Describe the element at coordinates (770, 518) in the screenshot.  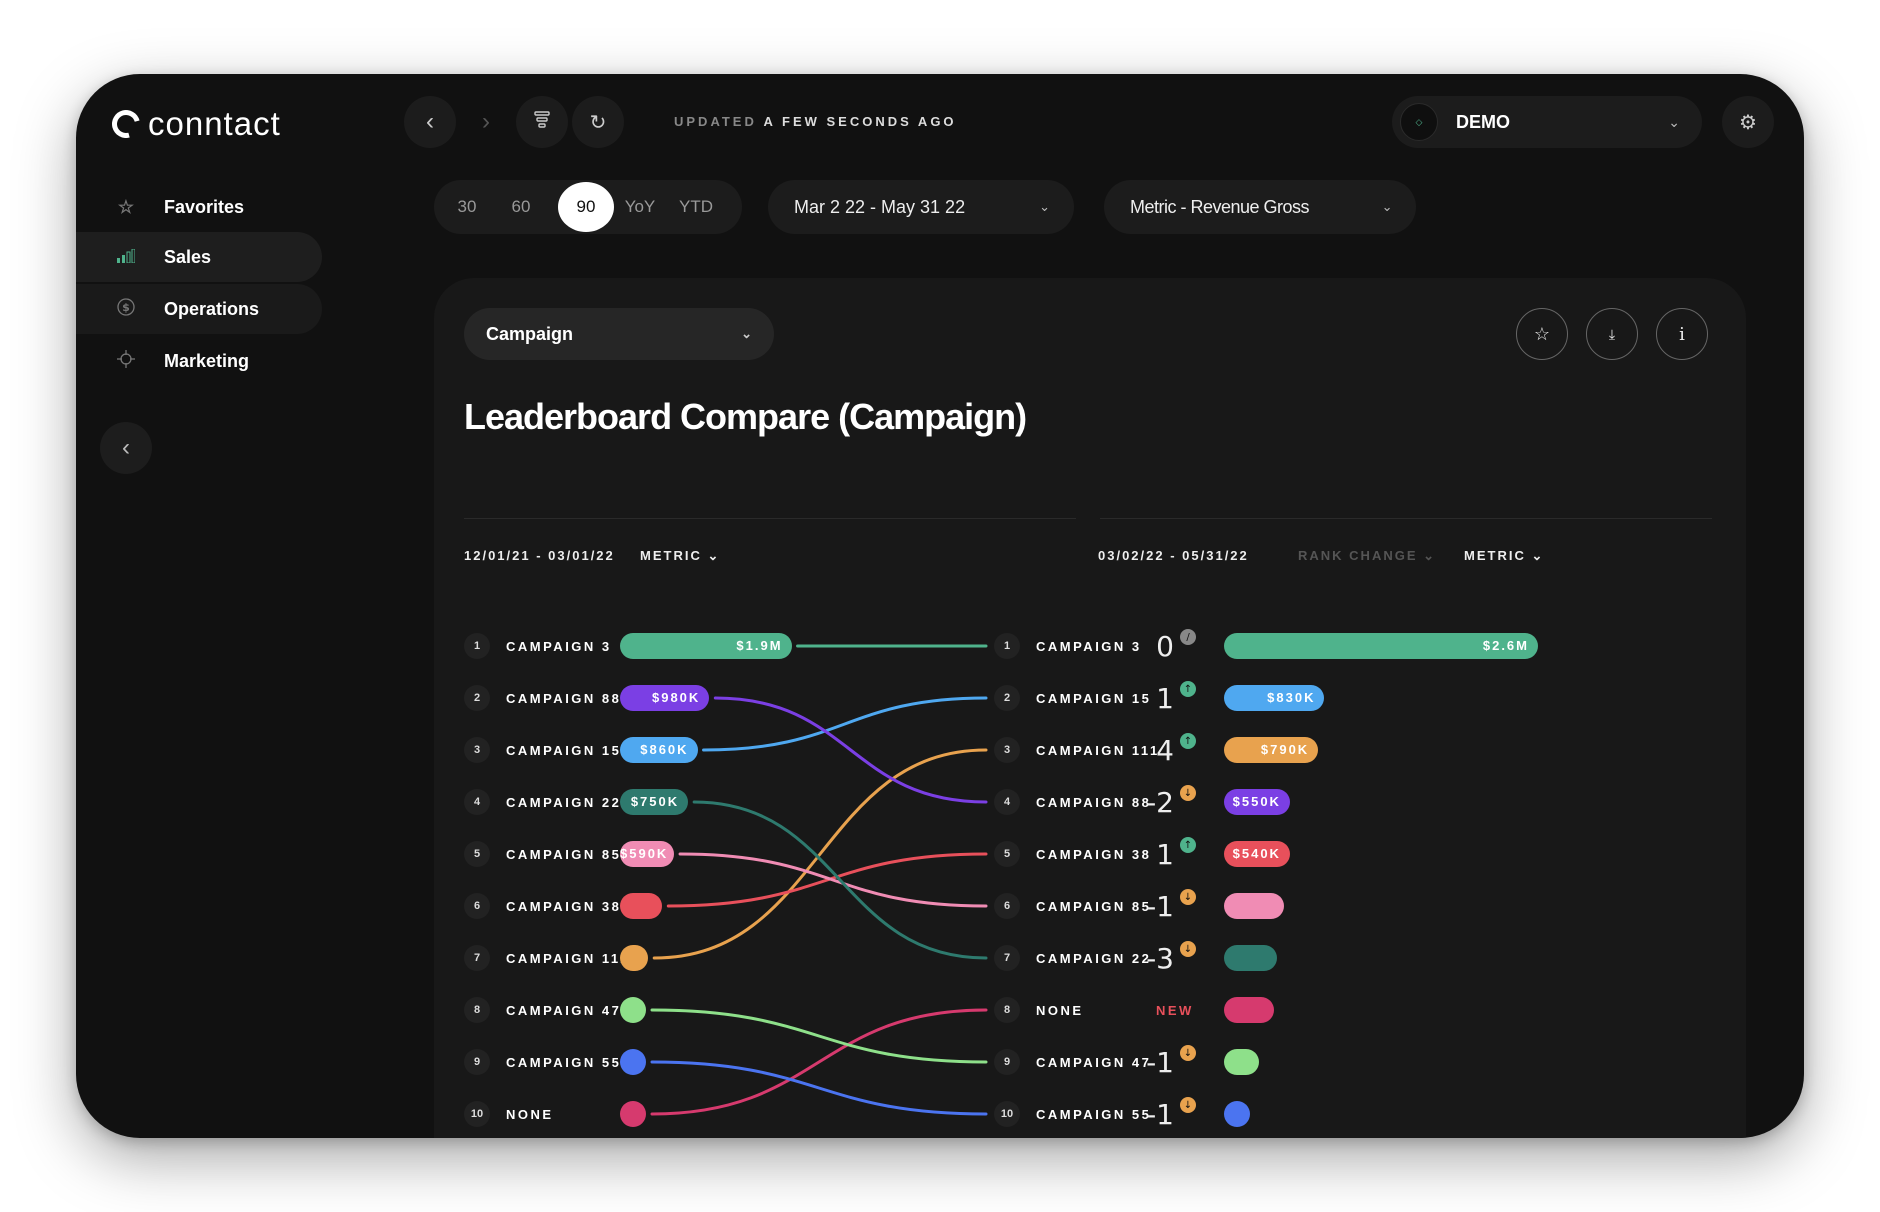
I see `divider-left` at that location.